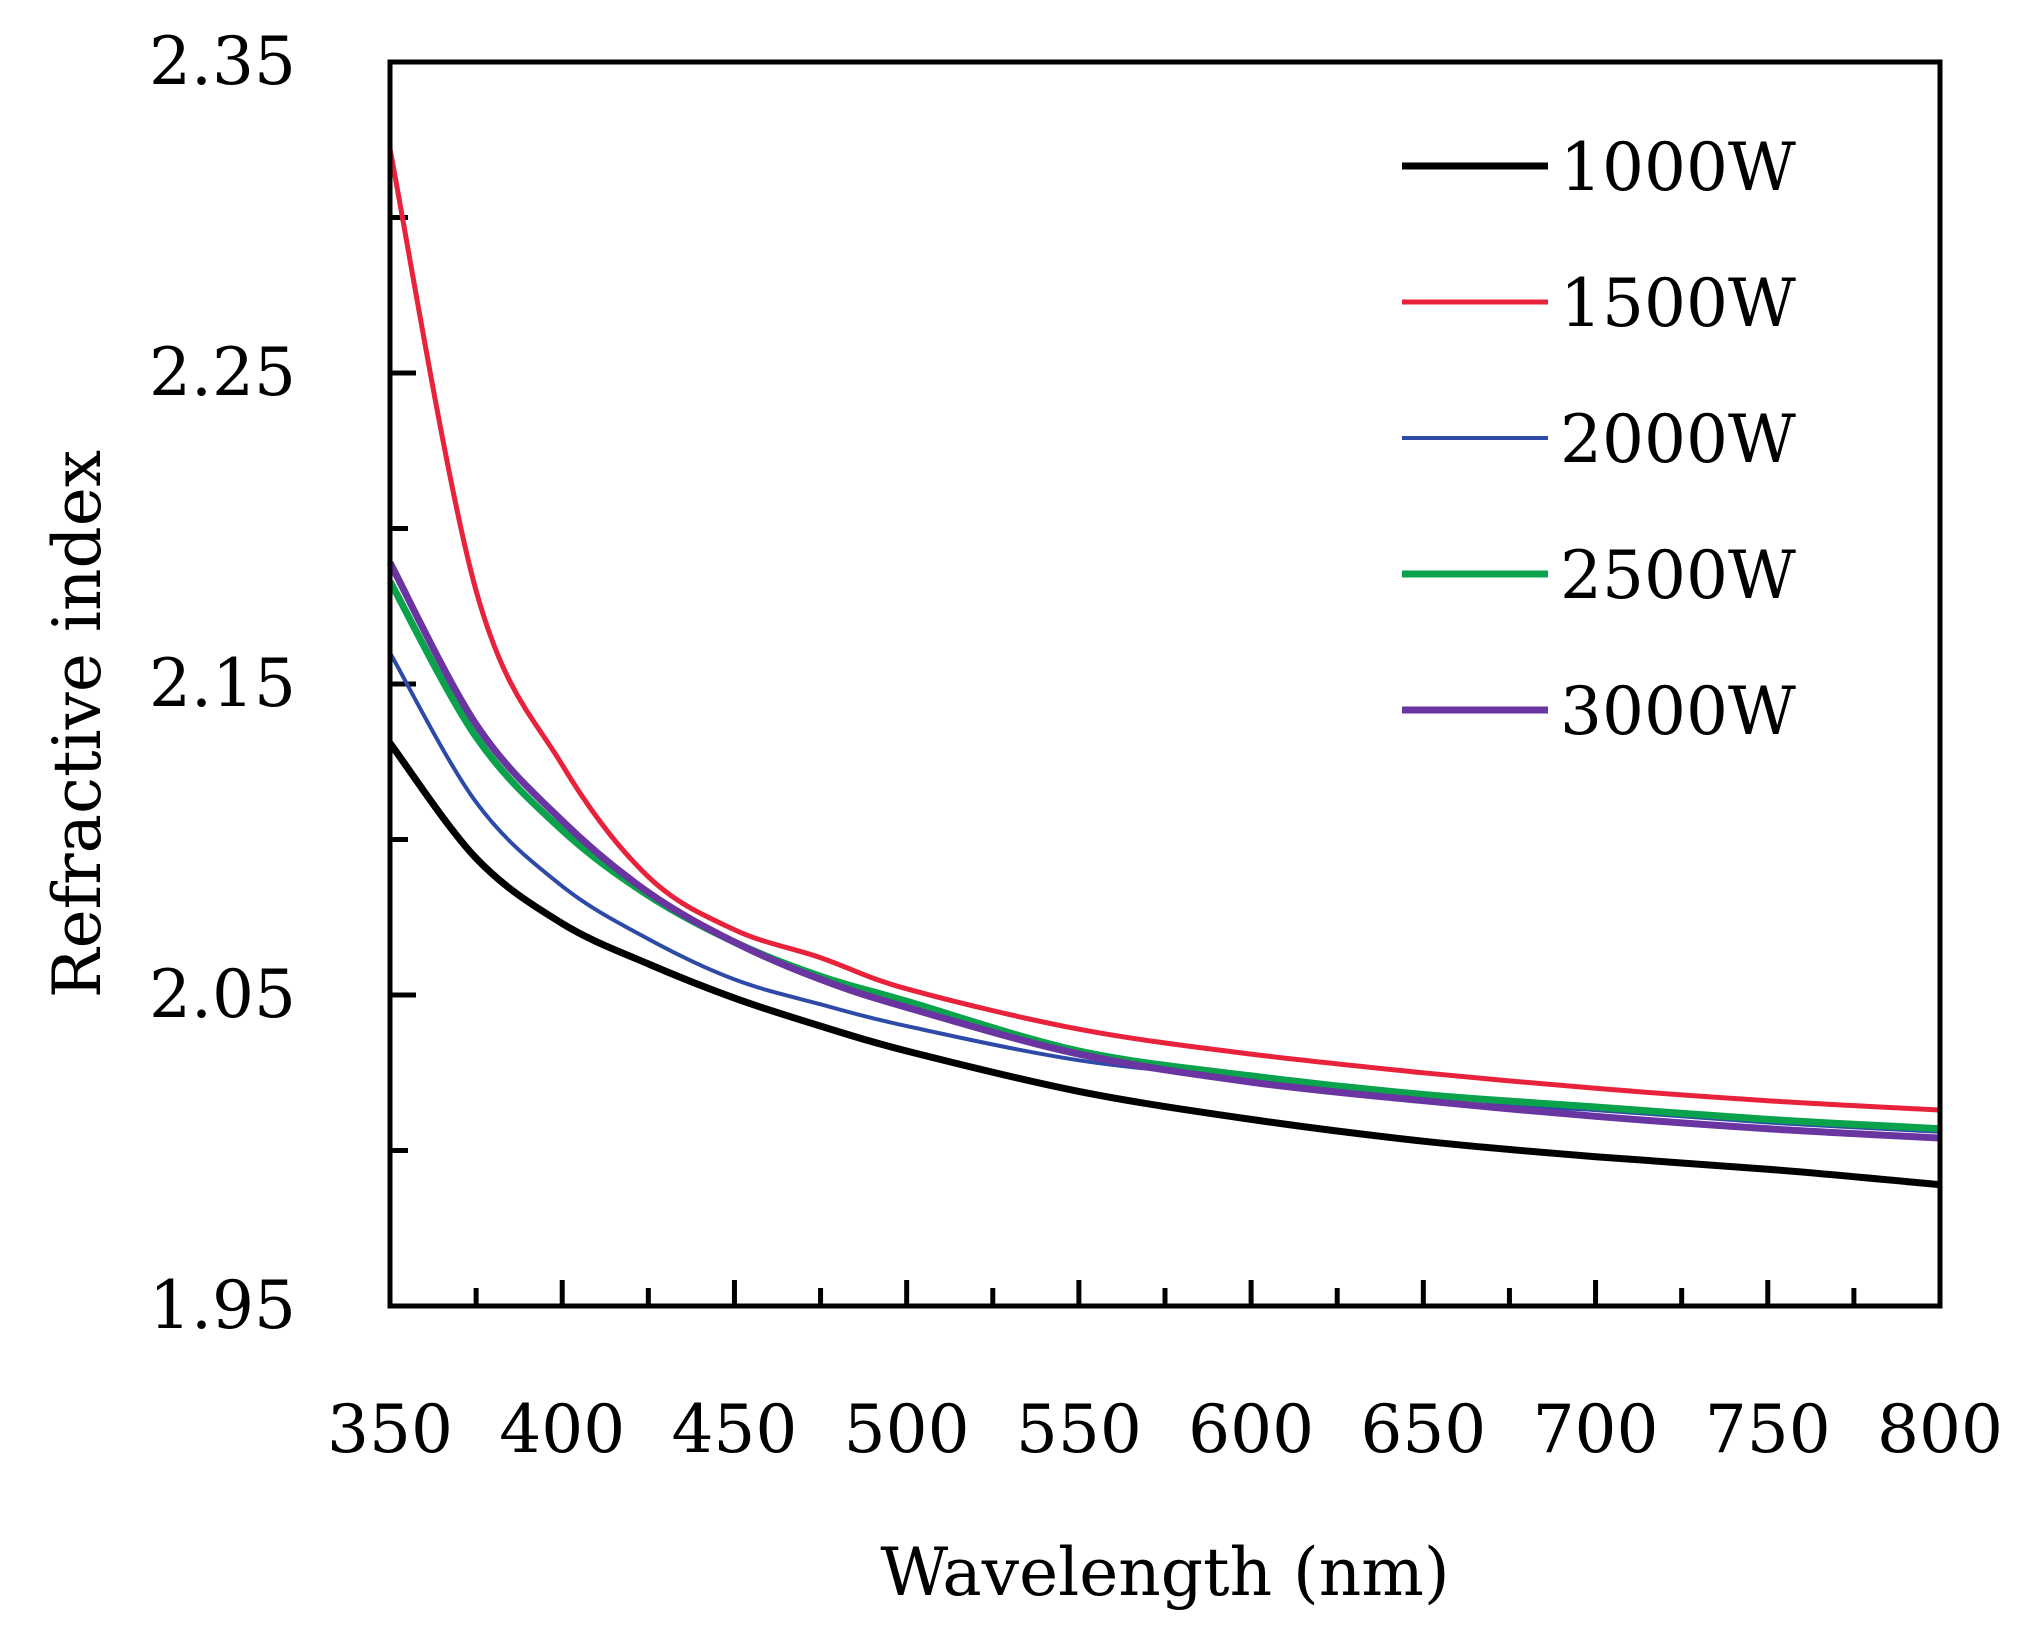  I want to click on x-tick-label: 800, so click(1940, 1429).